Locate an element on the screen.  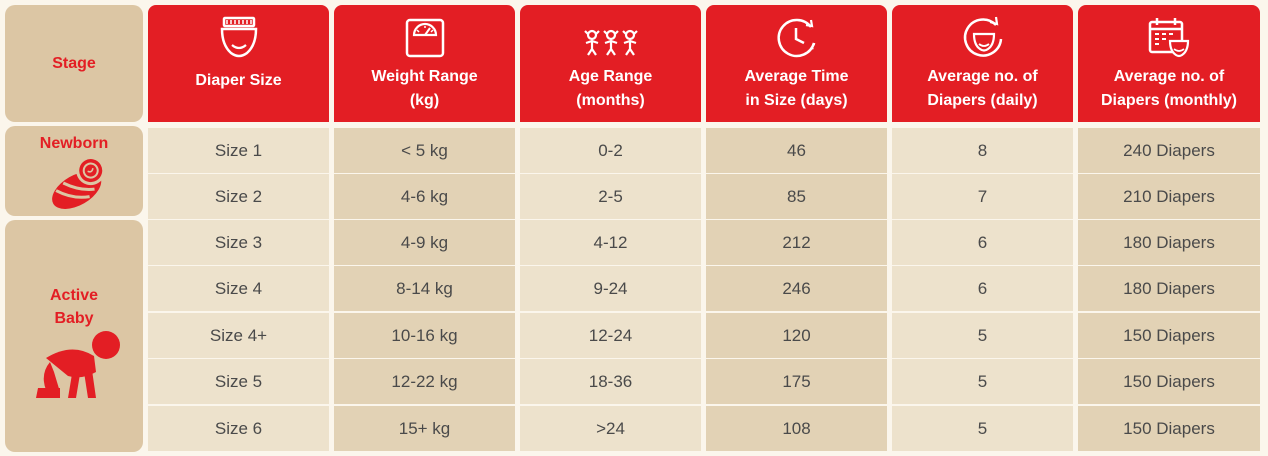
col-header-line: (kg) is located at coordinates (424, 100).